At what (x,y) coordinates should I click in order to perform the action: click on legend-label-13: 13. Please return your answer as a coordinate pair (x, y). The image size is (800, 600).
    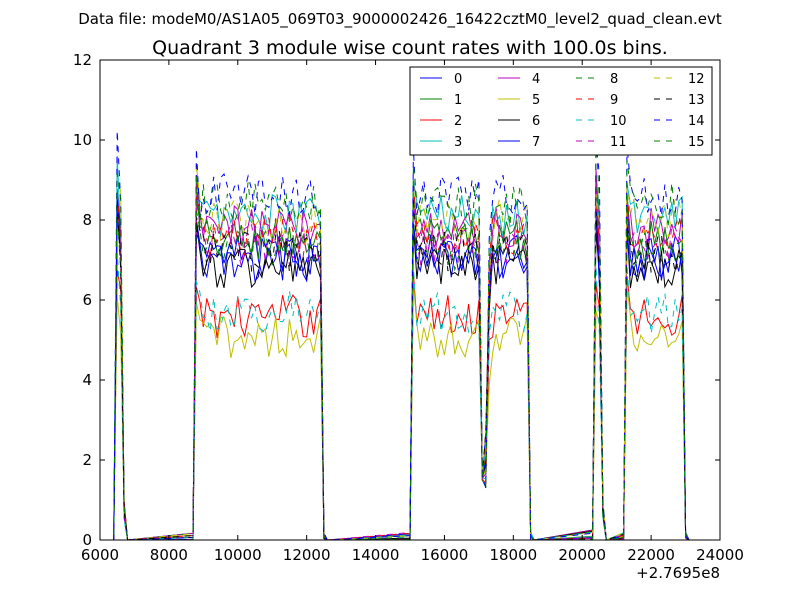
    Looking at the image, I should click on (696, 100).